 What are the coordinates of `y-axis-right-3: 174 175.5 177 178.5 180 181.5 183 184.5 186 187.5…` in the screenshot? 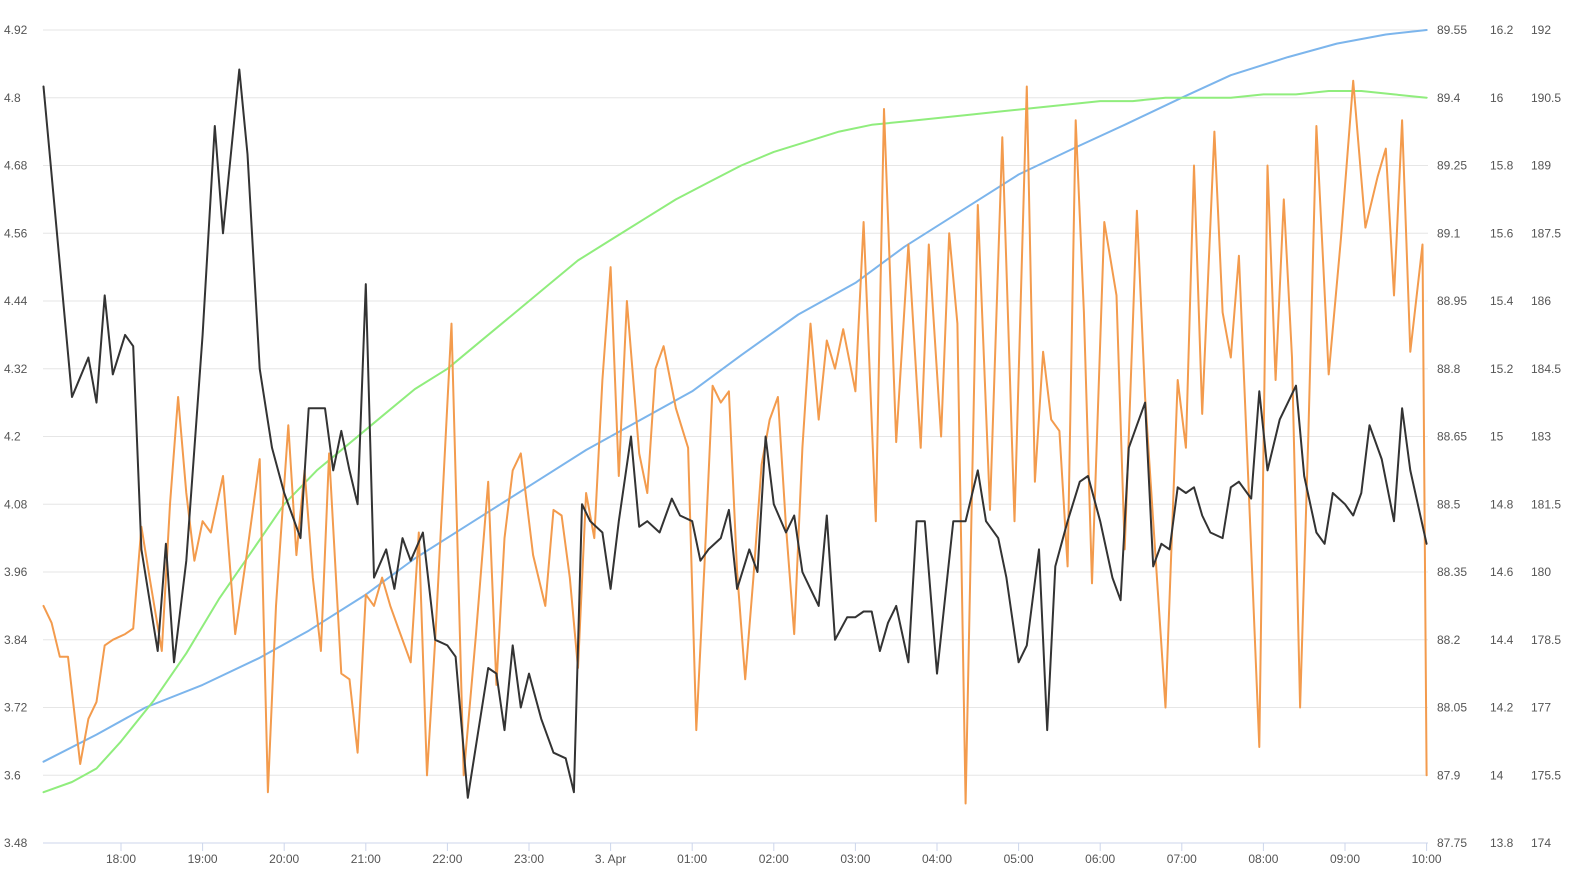 It's located at (1546, 436).